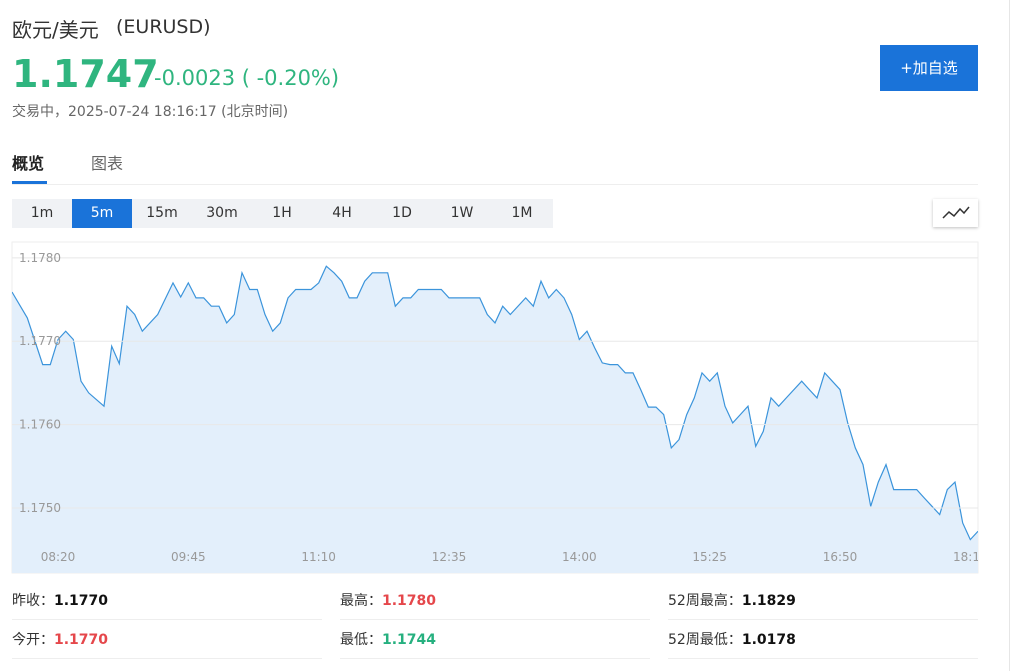 This screenshot has height=671, width=1024. Describe the element at coordinates (28, 163) in the screenshot. I see `tab: 概览` at that location.